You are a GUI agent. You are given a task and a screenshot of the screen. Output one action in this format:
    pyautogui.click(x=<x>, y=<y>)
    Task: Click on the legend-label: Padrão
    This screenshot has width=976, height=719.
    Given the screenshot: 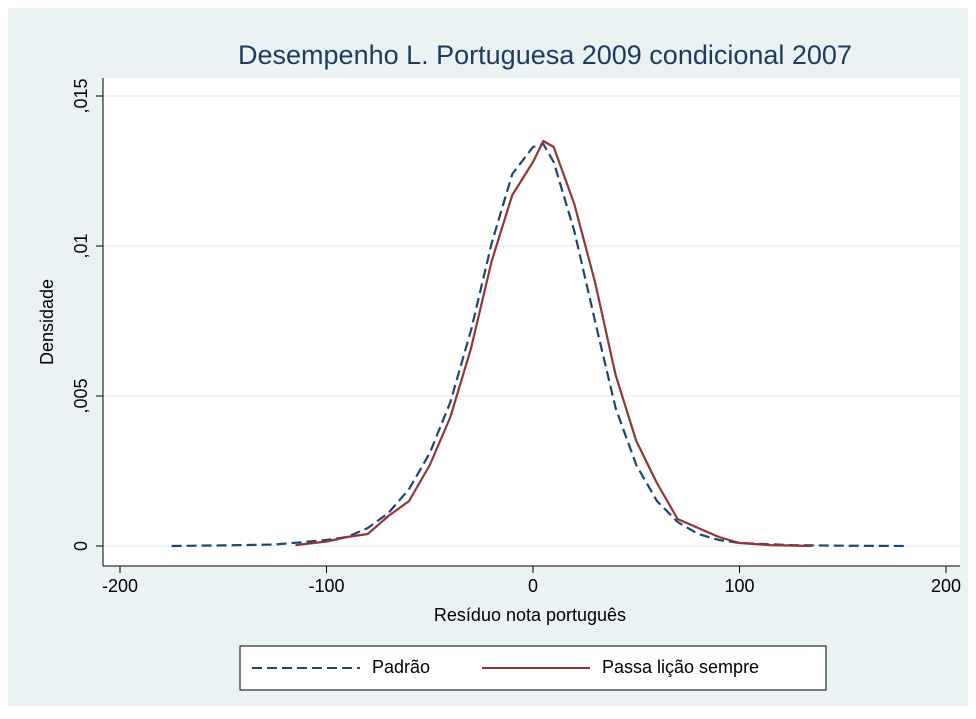 What is the action you would take?
    pyautogui.click(x=401, y=667)
    